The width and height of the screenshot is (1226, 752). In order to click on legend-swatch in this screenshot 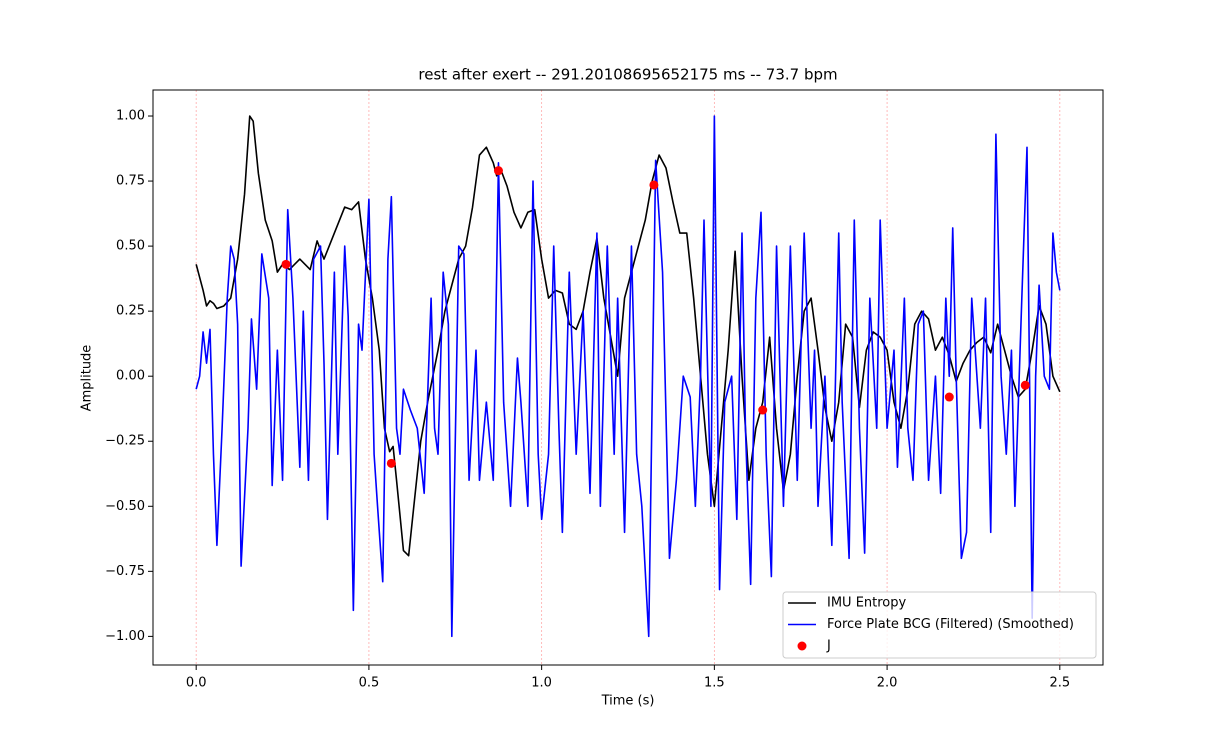, I will do `click(802, 646)`.